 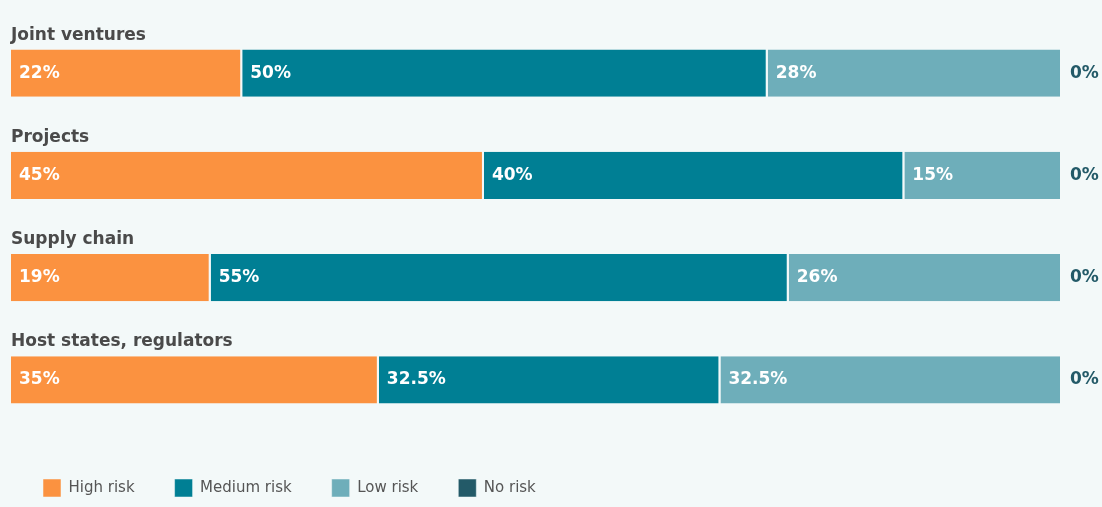 I want to click on data-label: 45%, so click(x=39, y=173).